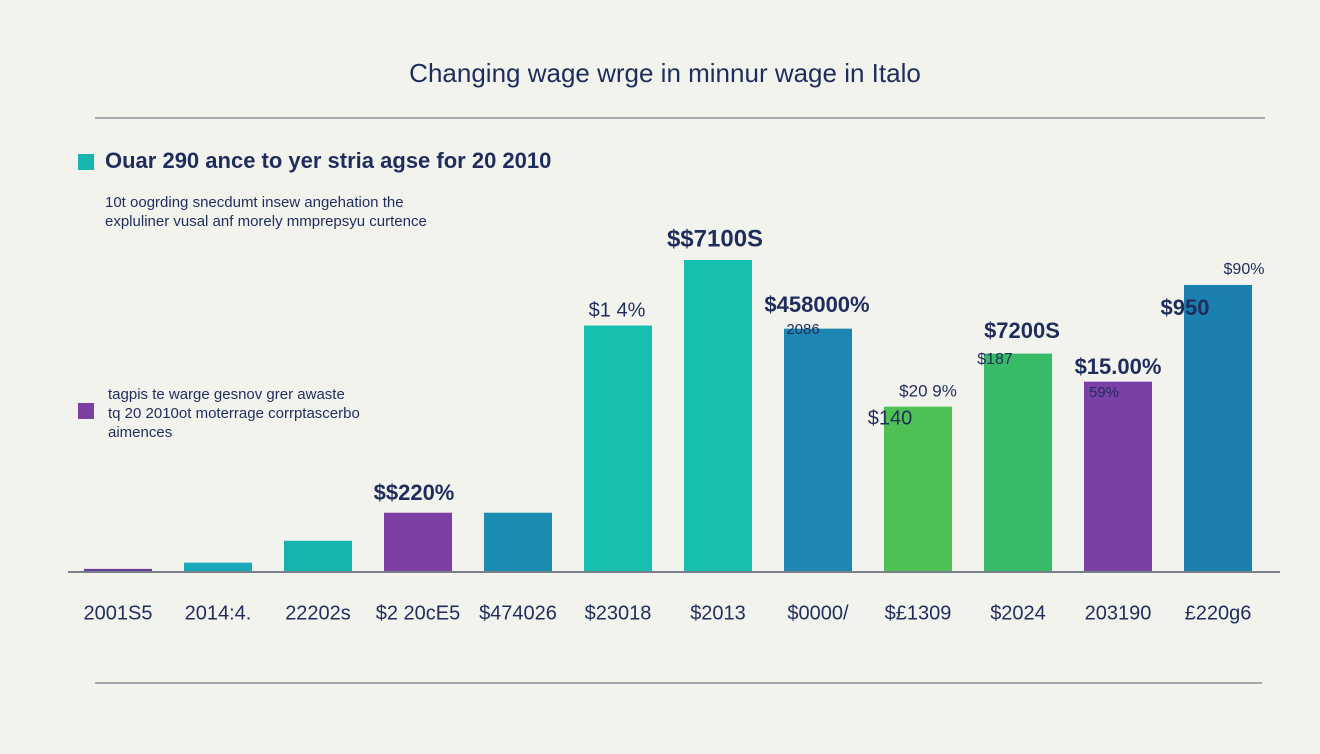 The height and width of the screenshot is (754, 1320). I want to click on bar-annotation: $1 4%, so click(617, 310).